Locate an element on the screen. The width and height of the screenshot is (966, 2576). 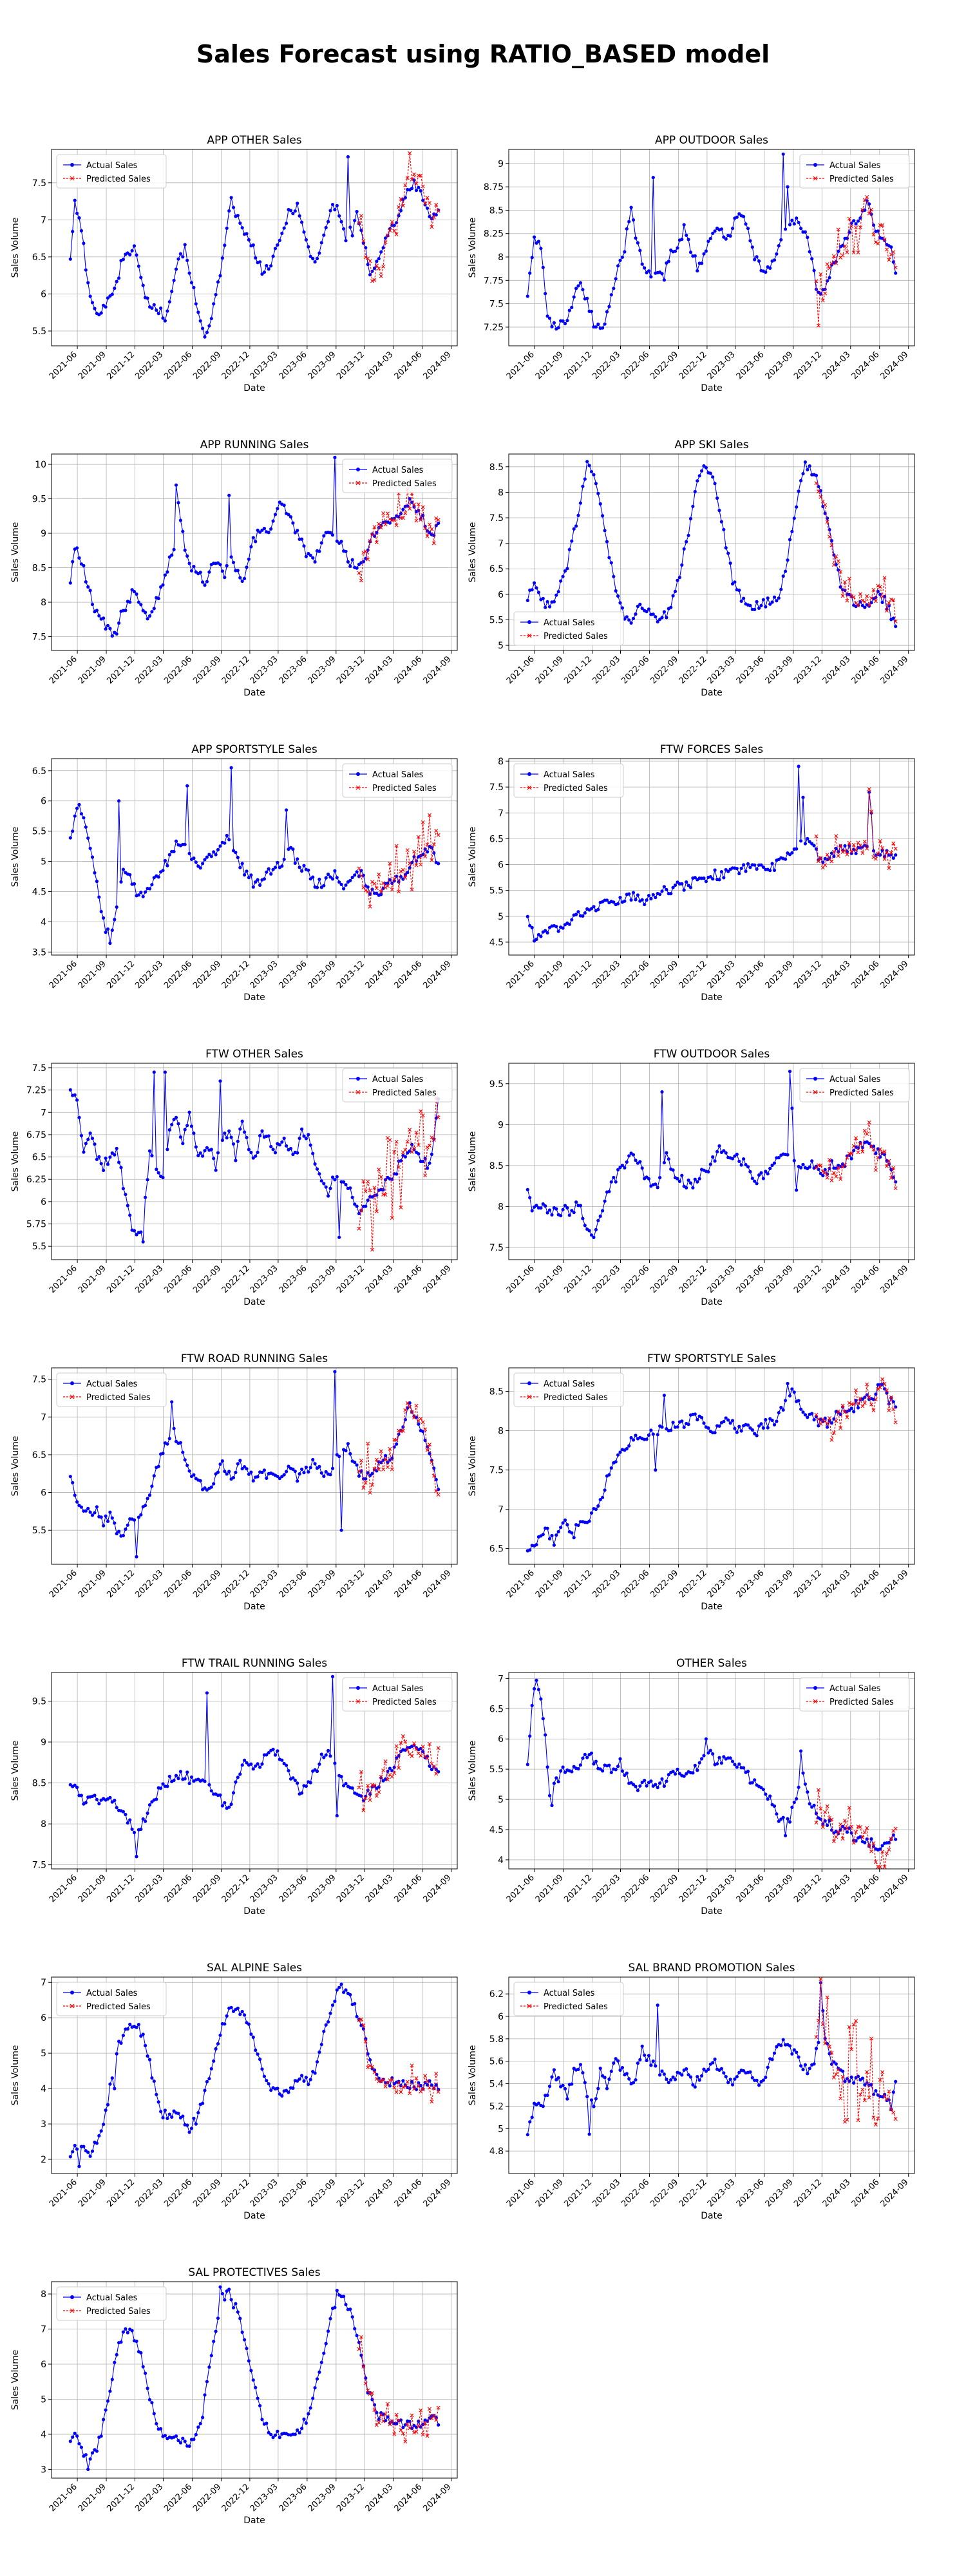
legend-predicted-marker is located at coordinates (529, 1397).